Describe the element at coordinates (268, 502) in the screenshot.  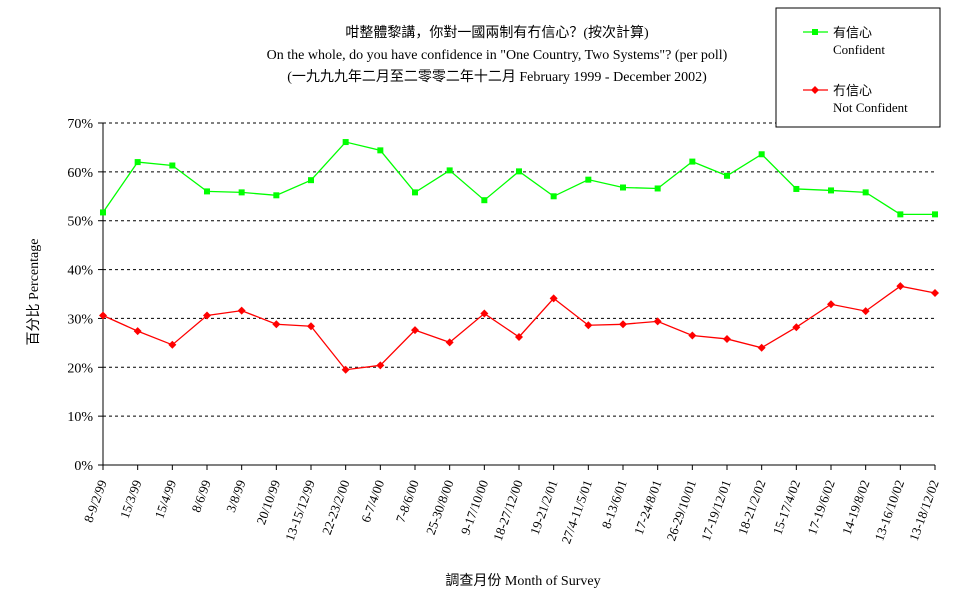
I see `x-tick-label: 20/10/99` at that location.